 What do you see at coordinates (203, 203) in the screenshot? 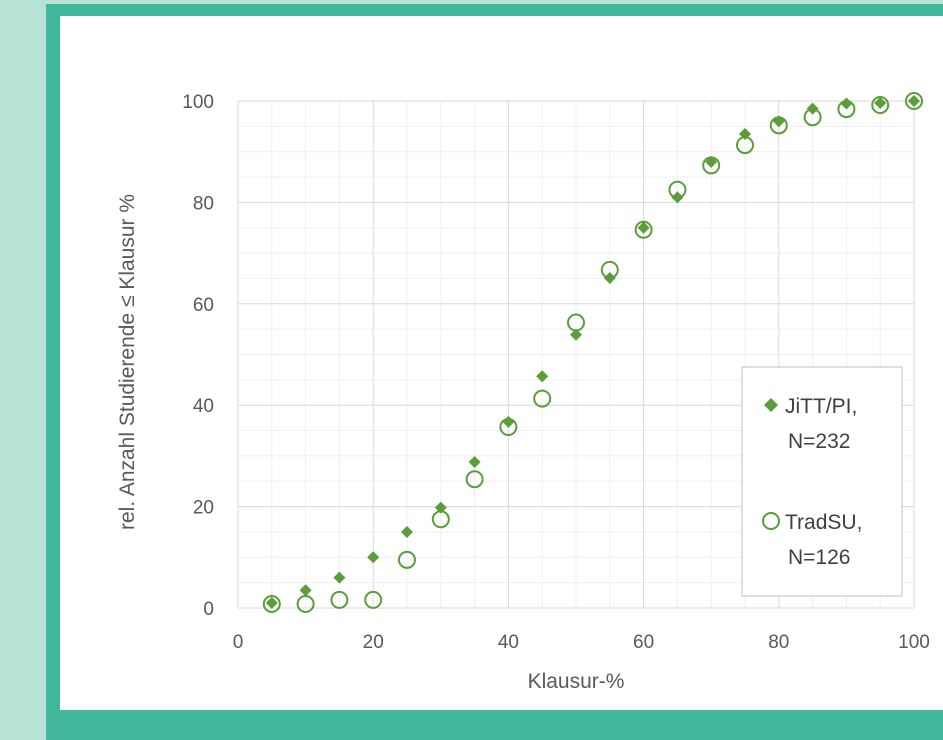
I see `y-tick-label: 80` at bounding box center [203, 203].